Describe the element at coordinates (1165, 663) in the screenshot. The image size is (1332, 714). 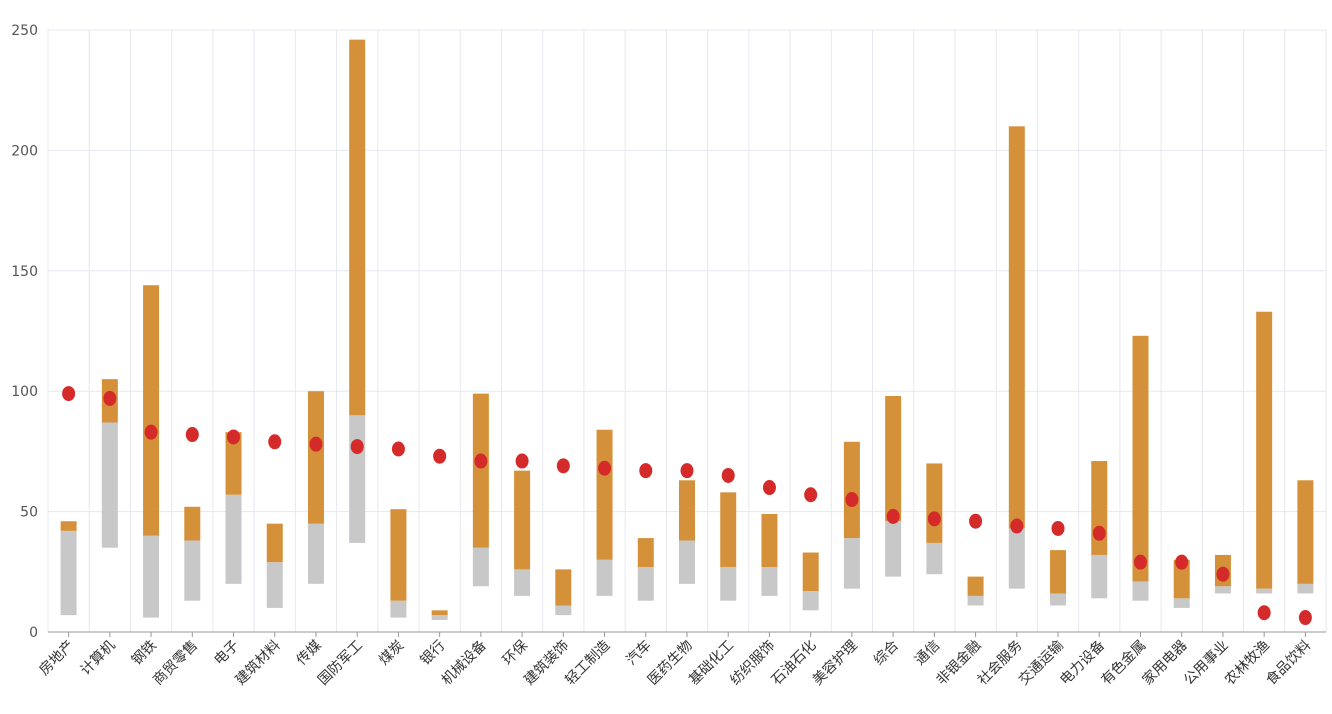
I see `x-tick-label: 家用电器` at that location.